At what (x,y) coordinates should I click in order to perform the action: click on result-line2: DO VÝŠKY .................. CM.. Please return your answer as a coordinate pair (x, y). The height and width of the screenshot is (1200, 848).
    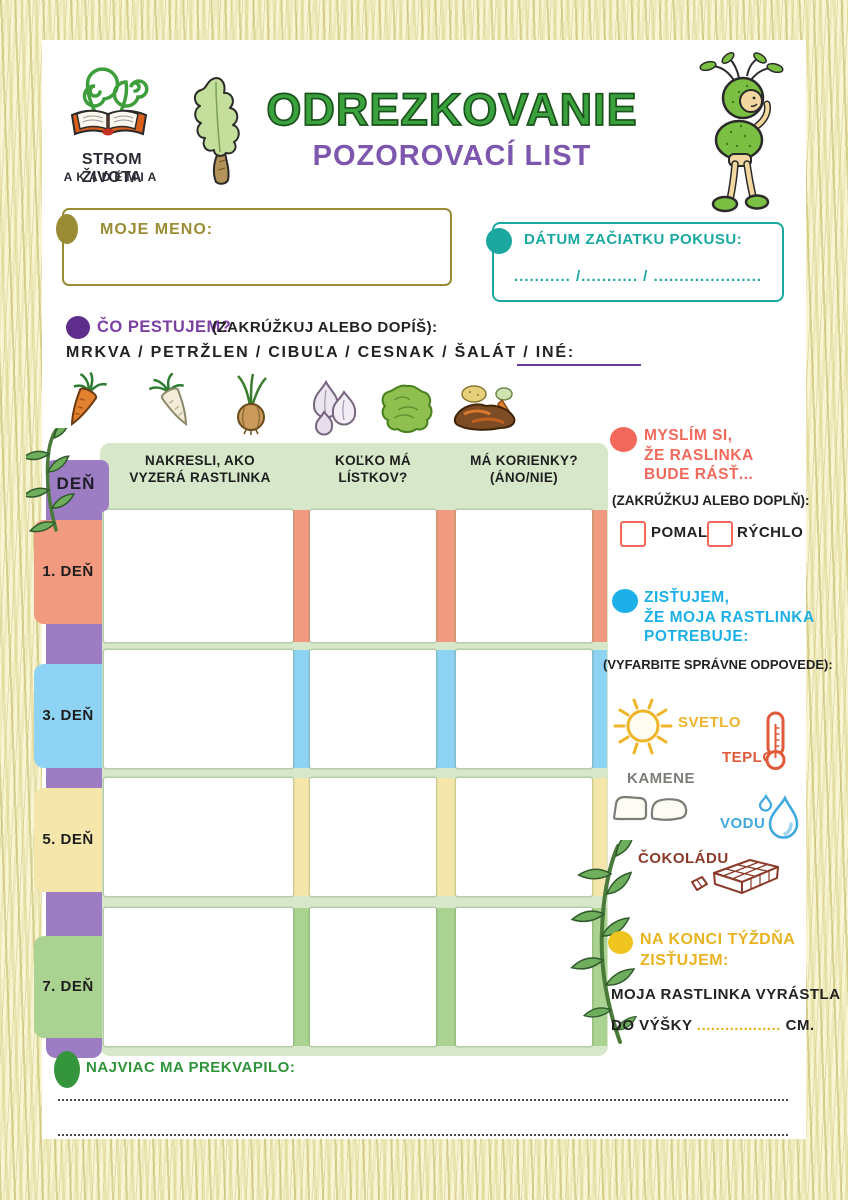
    Looking at the image, I should click on (713, 1025).